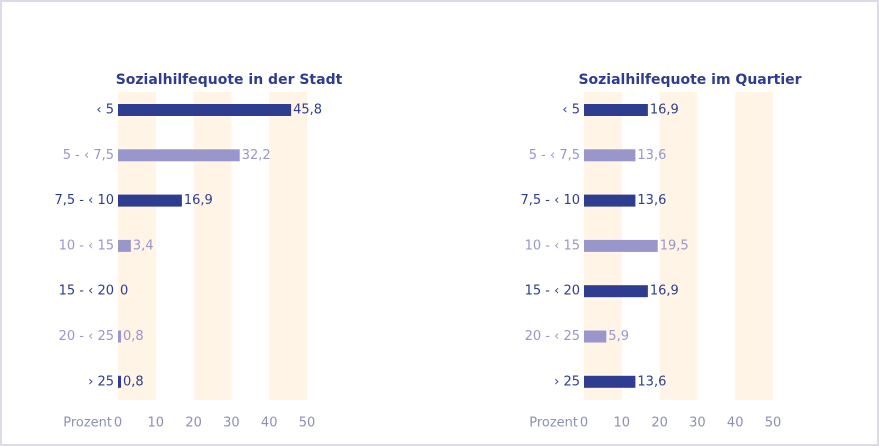 Image resolution: width=879 pixels, height=446 pixels. I want to click on value-label: 0, so click(124, 291).